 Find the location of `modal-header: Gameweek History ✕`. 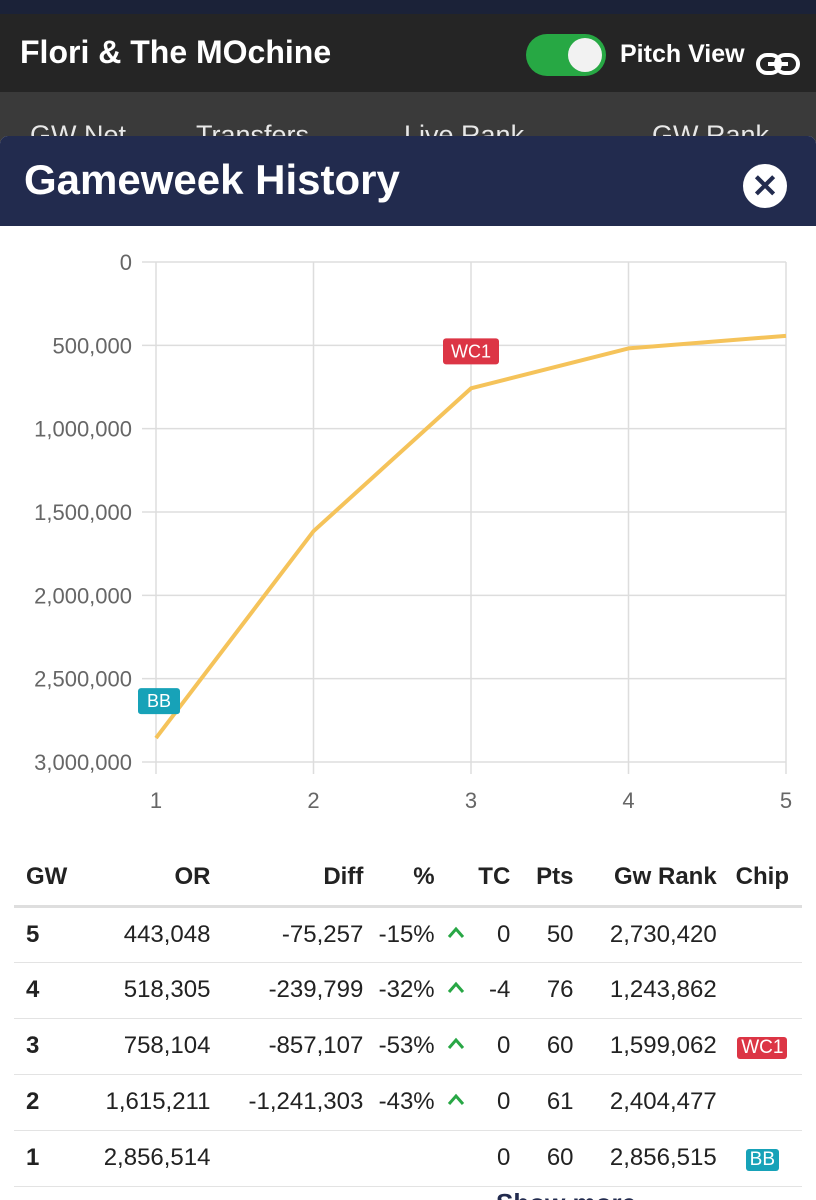

modal-header: Gameweek History ✕ is located at coordinates (408, 181).